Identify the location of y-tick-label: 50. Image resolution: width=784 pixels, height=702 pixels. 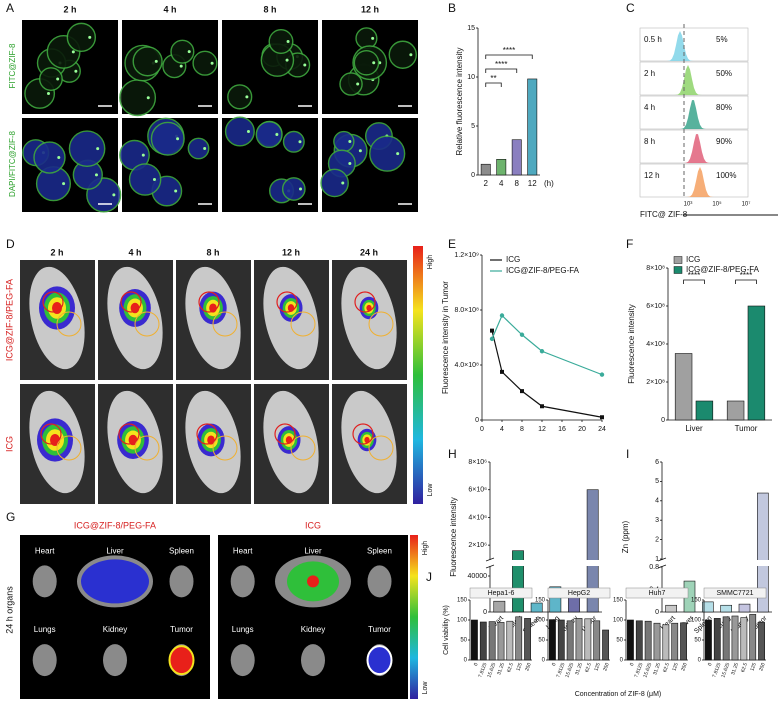
(619, 641).